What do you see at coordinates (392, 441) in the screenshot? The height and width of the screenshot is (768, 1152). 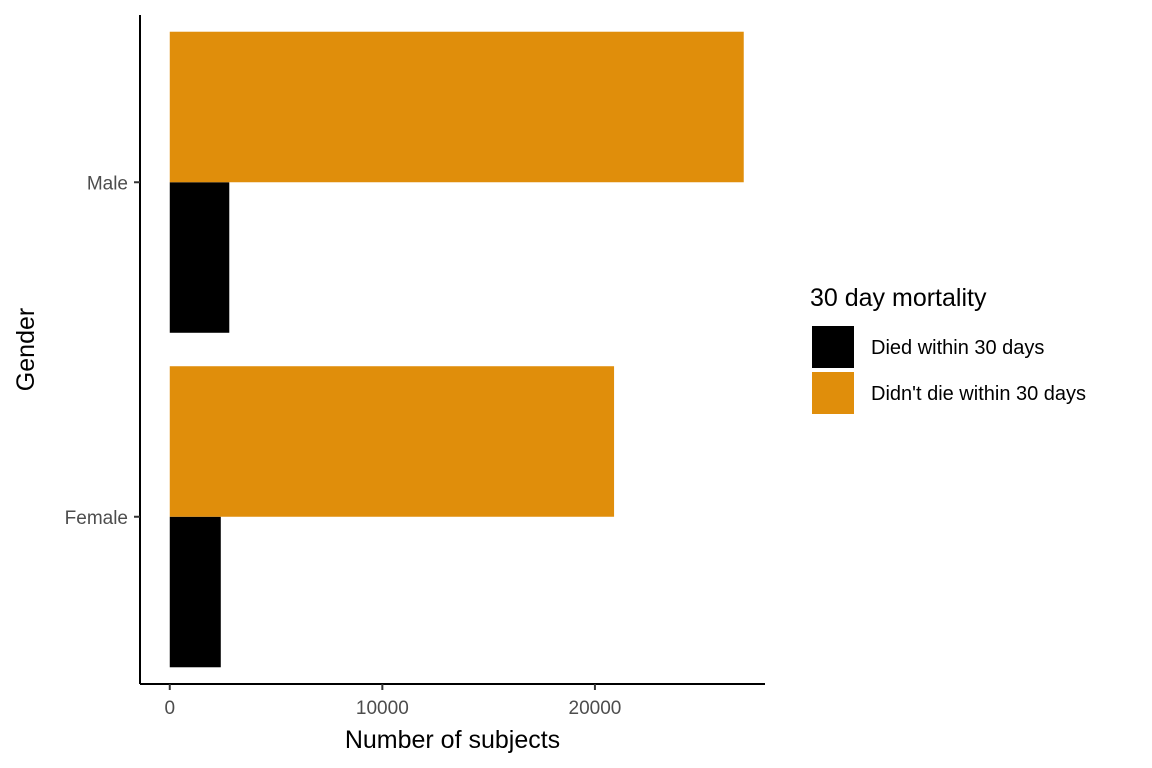 I see `bar-female-survived` at bounding box center [392, 441].